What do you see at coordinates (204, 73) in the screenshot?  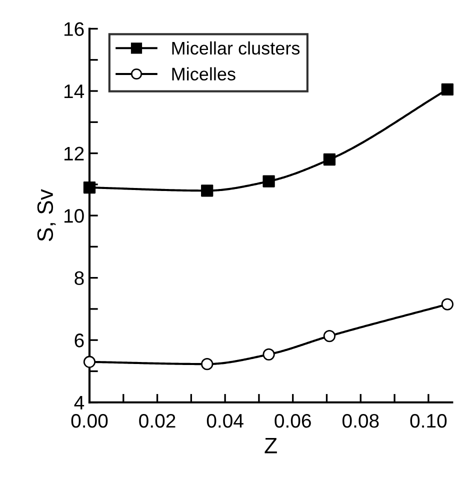 I see `legend-label: Micelles` at bounding box center [204, 73].